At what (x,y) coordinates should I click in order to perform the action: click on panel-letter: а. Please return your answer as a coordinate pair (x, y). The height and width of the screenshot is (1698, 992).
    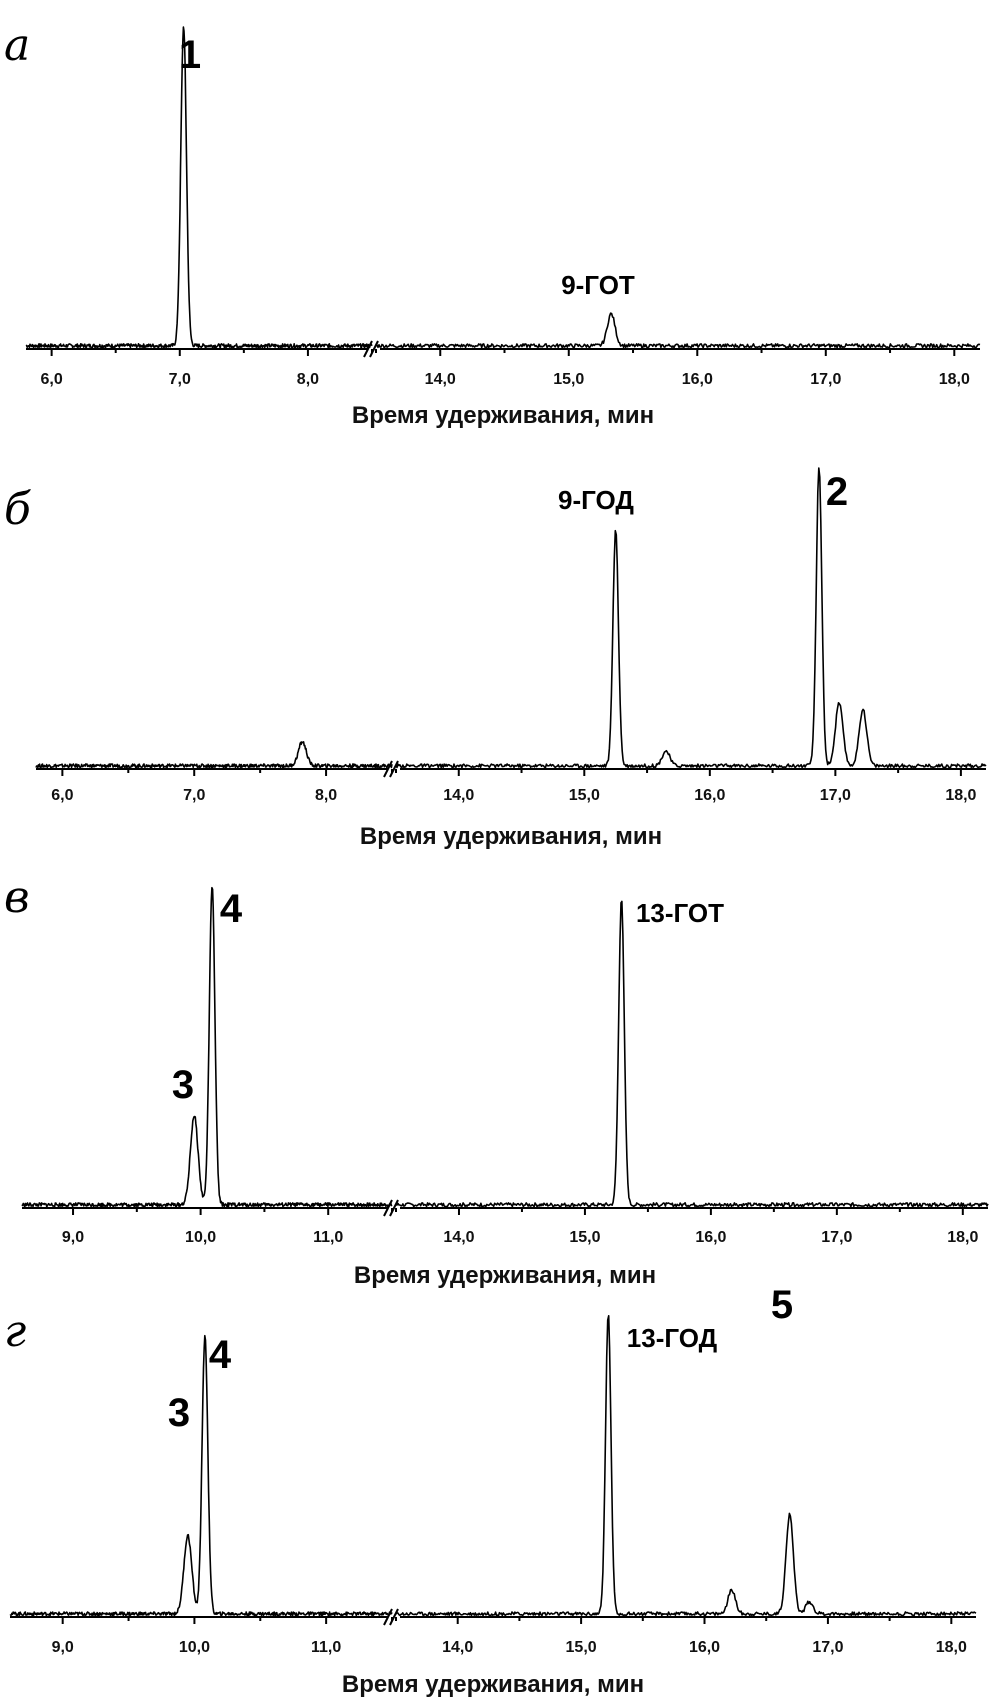
    Looking at the image, I should click on (17, 45).